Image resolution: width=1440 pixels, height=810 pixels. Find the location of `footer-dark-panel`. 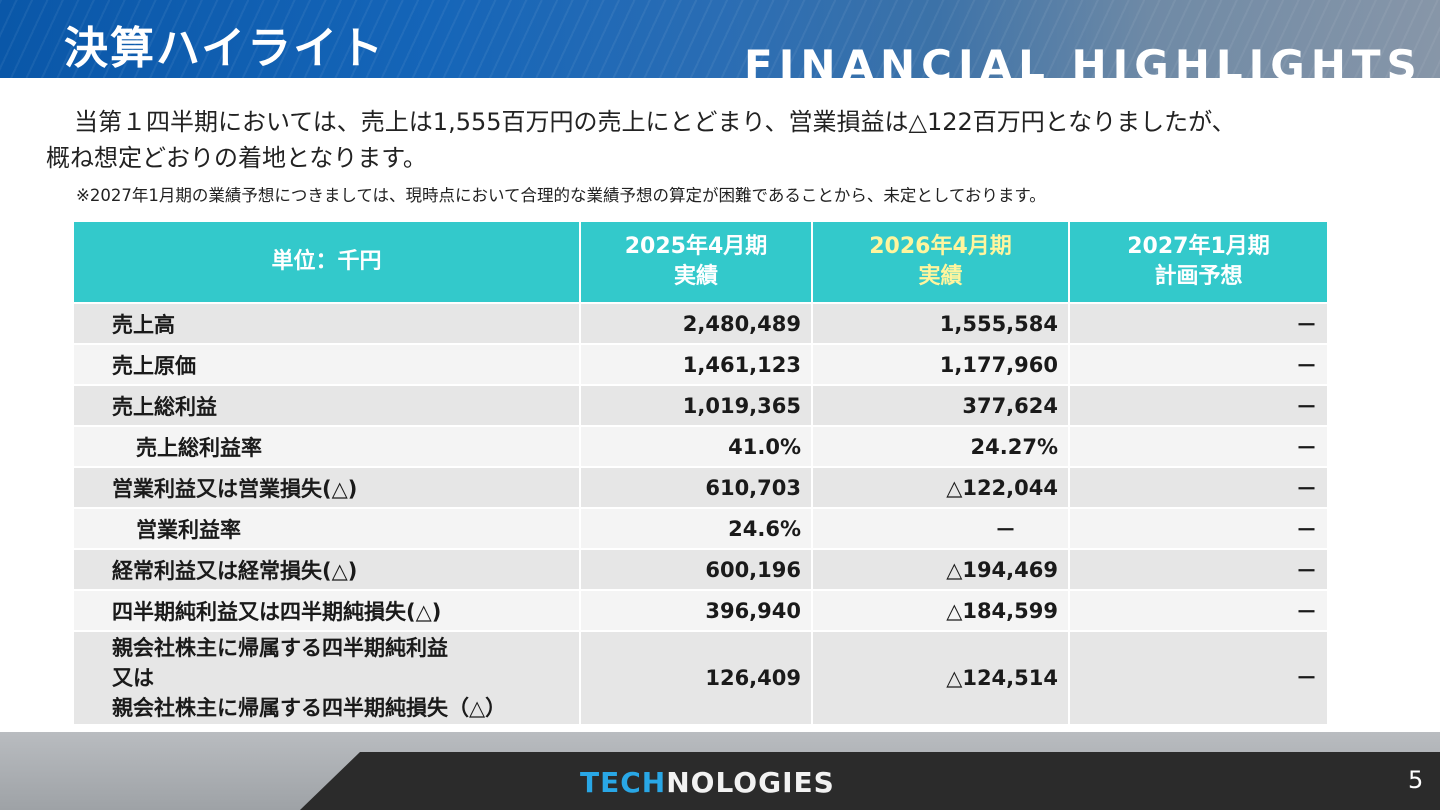

footer-dark-panel is located at coordinates (870, 781).